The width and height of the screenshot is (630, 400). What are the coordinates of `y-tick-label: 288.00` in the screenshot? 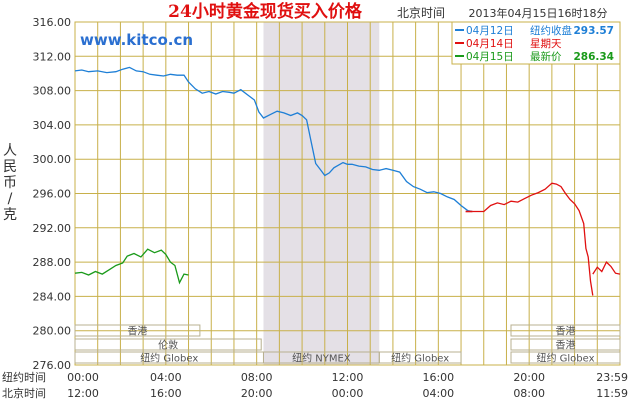 It's located at (52, 262).